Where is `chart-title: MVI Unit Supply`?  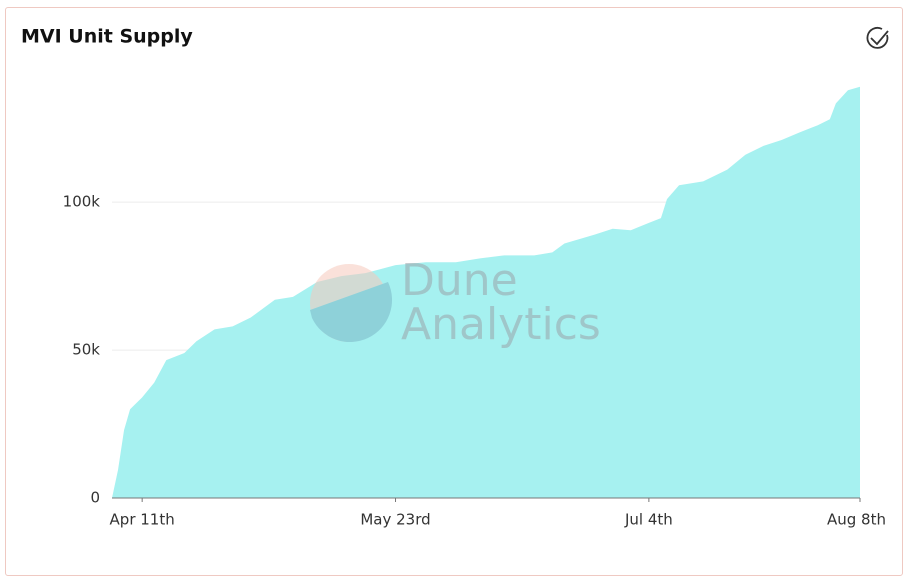
chart-title: MVI Unit Supply is located at coordinates (107, 37).